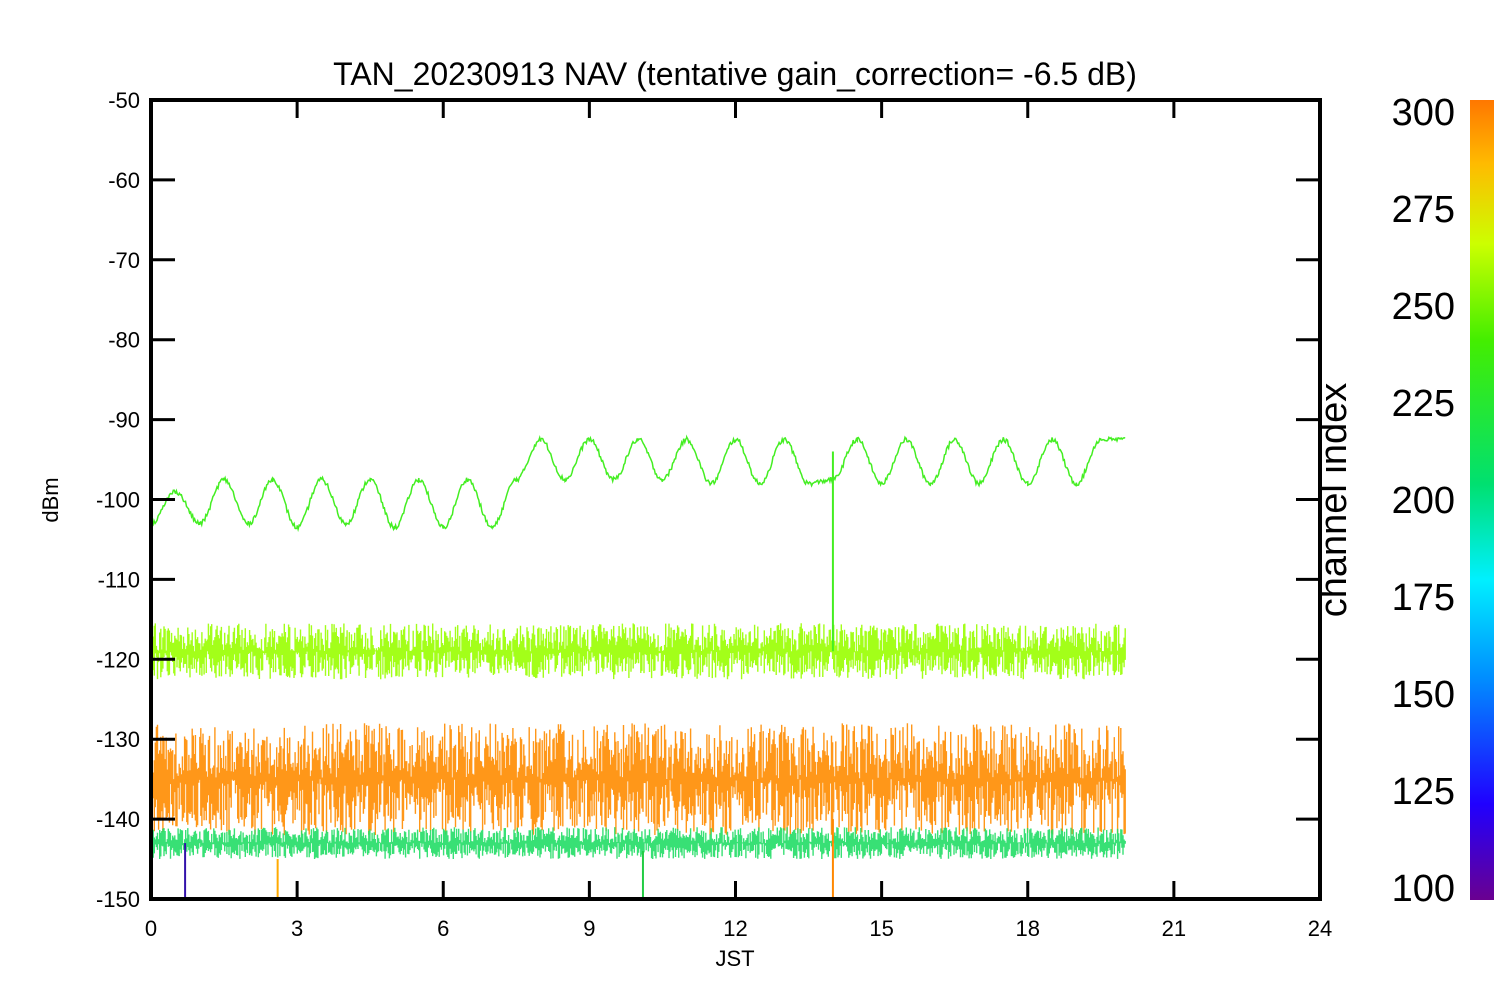 Image resolution: width=1500 pixels, height=1000 pixels. I want to click on colorbar-tick-label: 175, so click(1423, 598).